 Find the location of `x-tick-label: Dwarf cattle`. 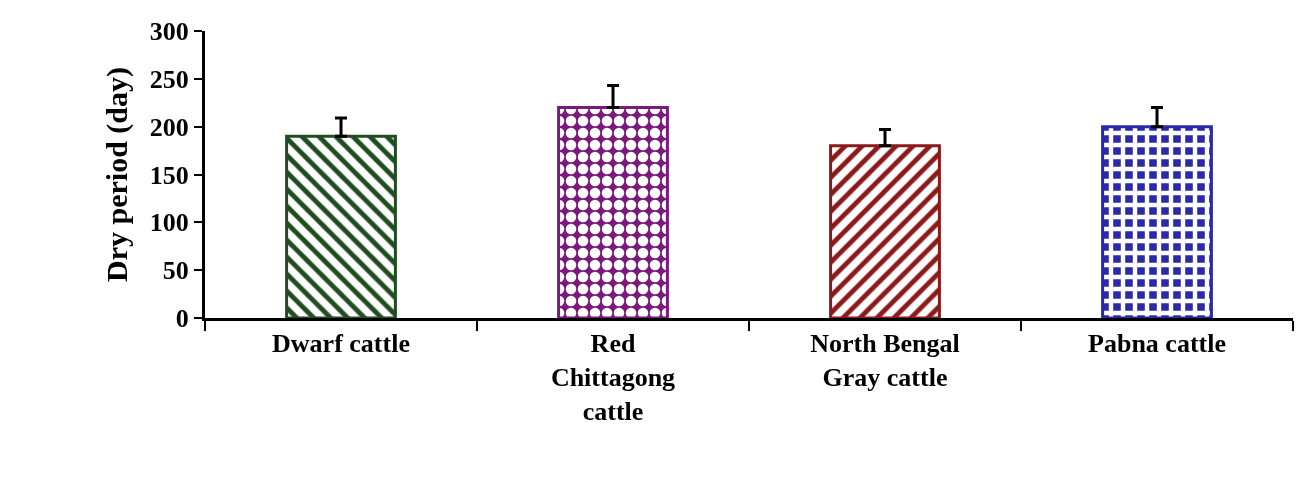

x-tick-label: Dwarf cattle is located at coordinates (341, 344).